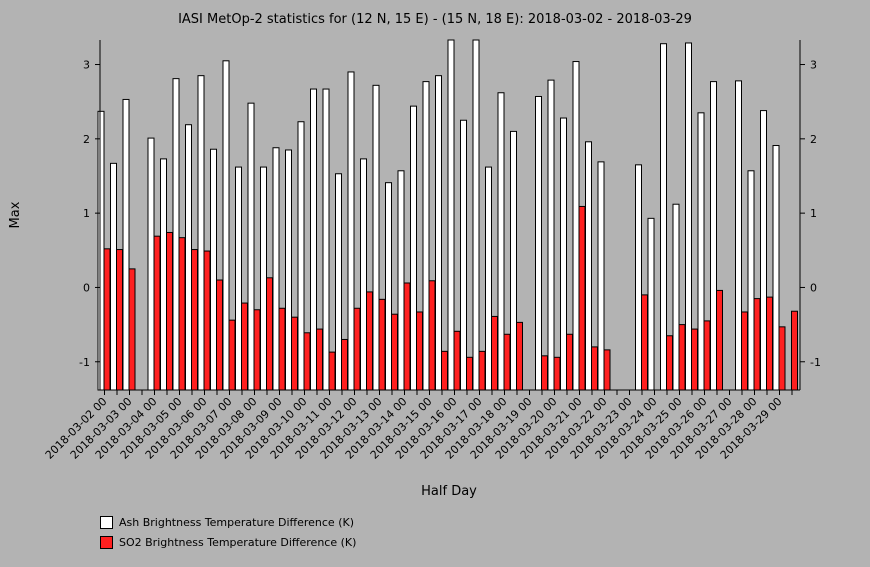 The height and width of the screenshot is (567, 870). Describe the element at coordinates (84, 362) in the screenshot. I see `y-tick-label-left--1: -1` at that location.